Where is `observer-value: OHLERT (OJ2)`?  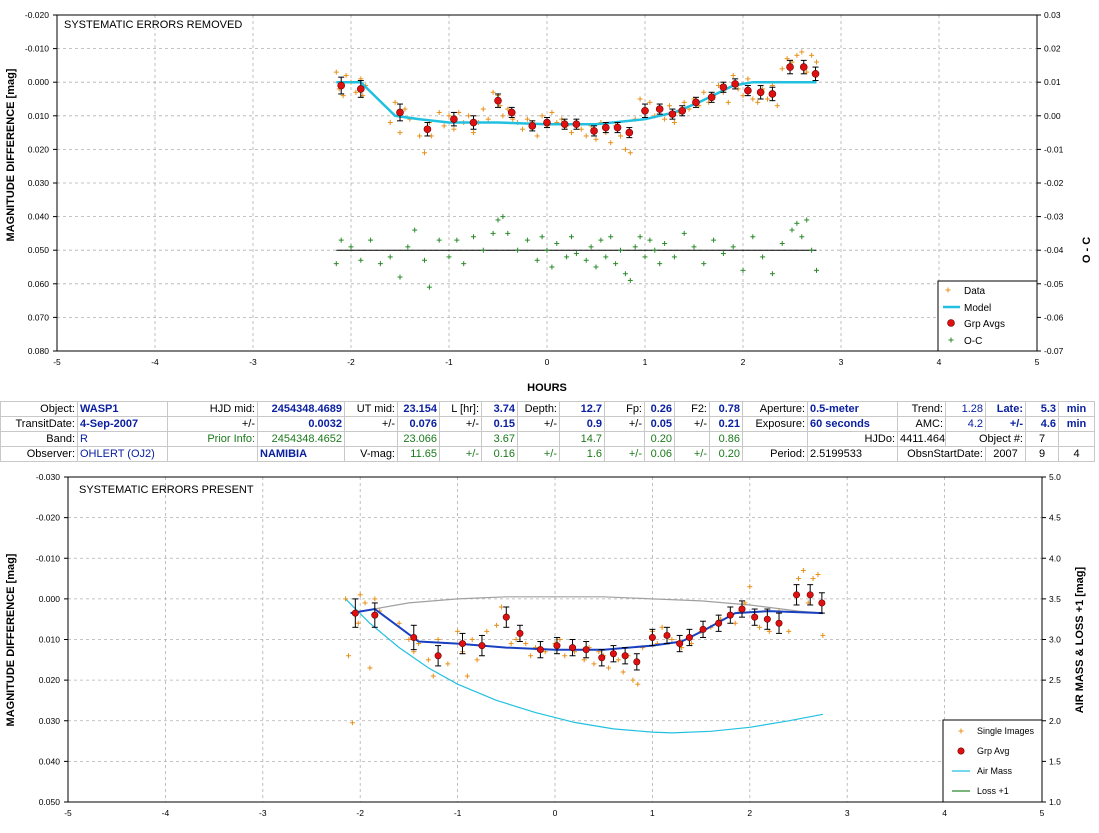
observer-value: OHLERT (OJ2) is located at coordinates (122, 454).